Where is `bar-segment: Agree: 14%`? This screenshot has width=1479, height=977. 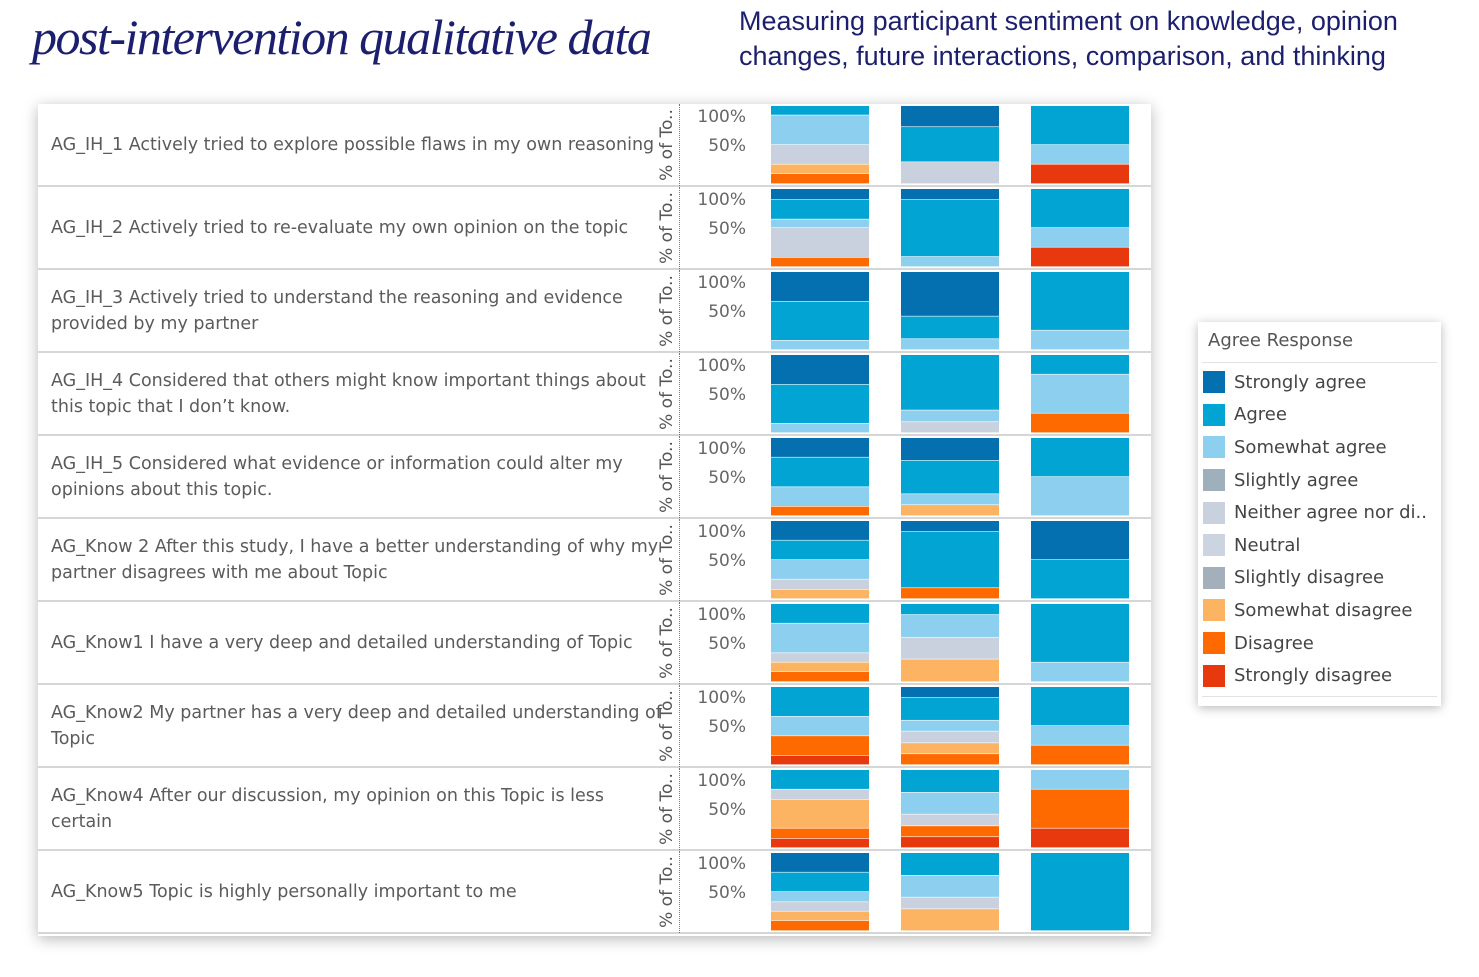
bar-segment: Agree: 14% is located at coordinates (950, 609).